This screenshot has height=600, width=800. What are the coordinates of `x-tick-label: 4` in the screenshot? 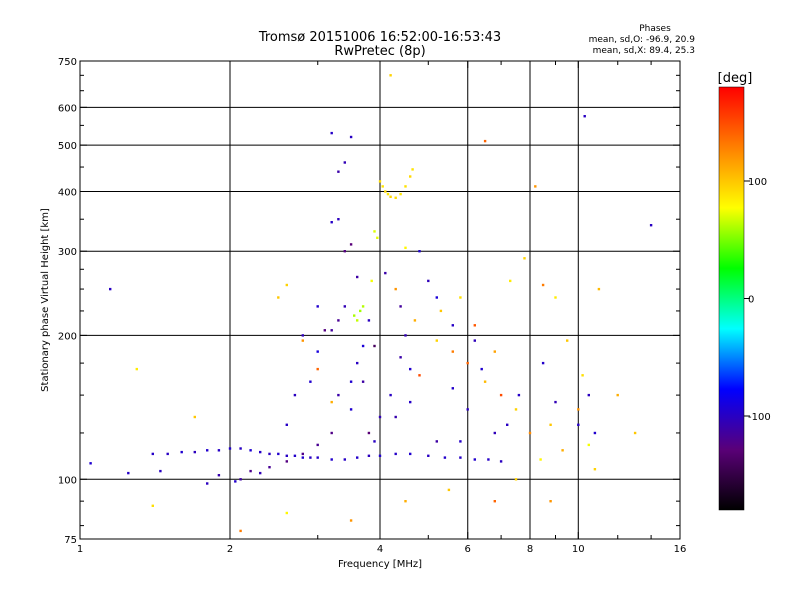 It's located at (380, 549).